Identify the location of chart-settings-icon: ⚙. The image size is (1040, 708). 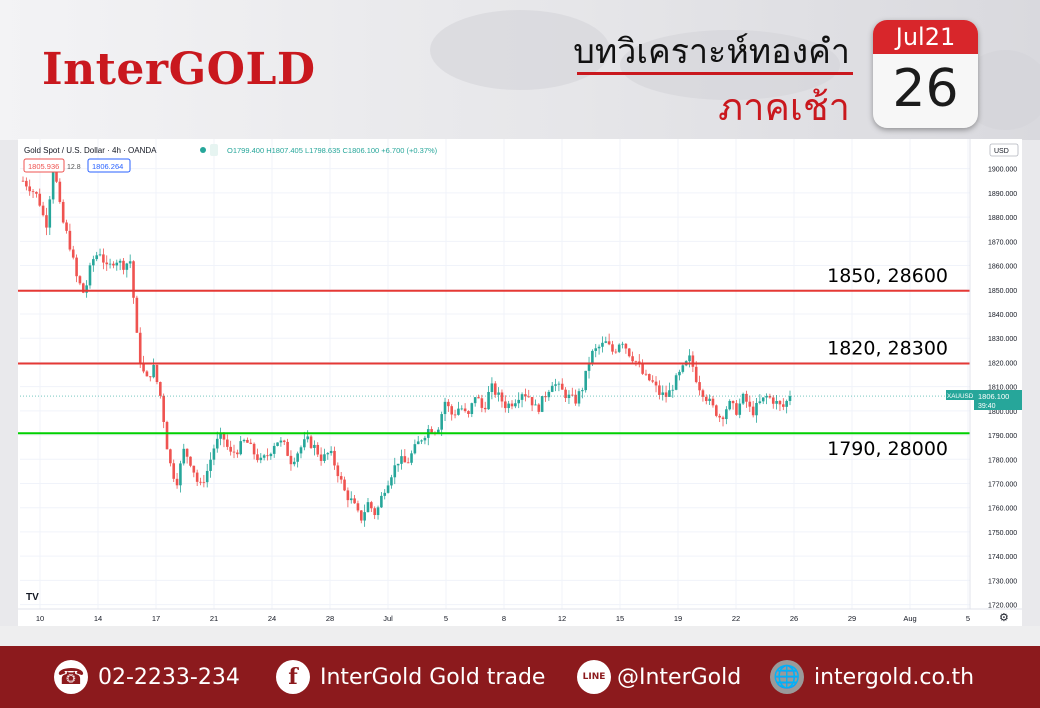
(1004, 617).